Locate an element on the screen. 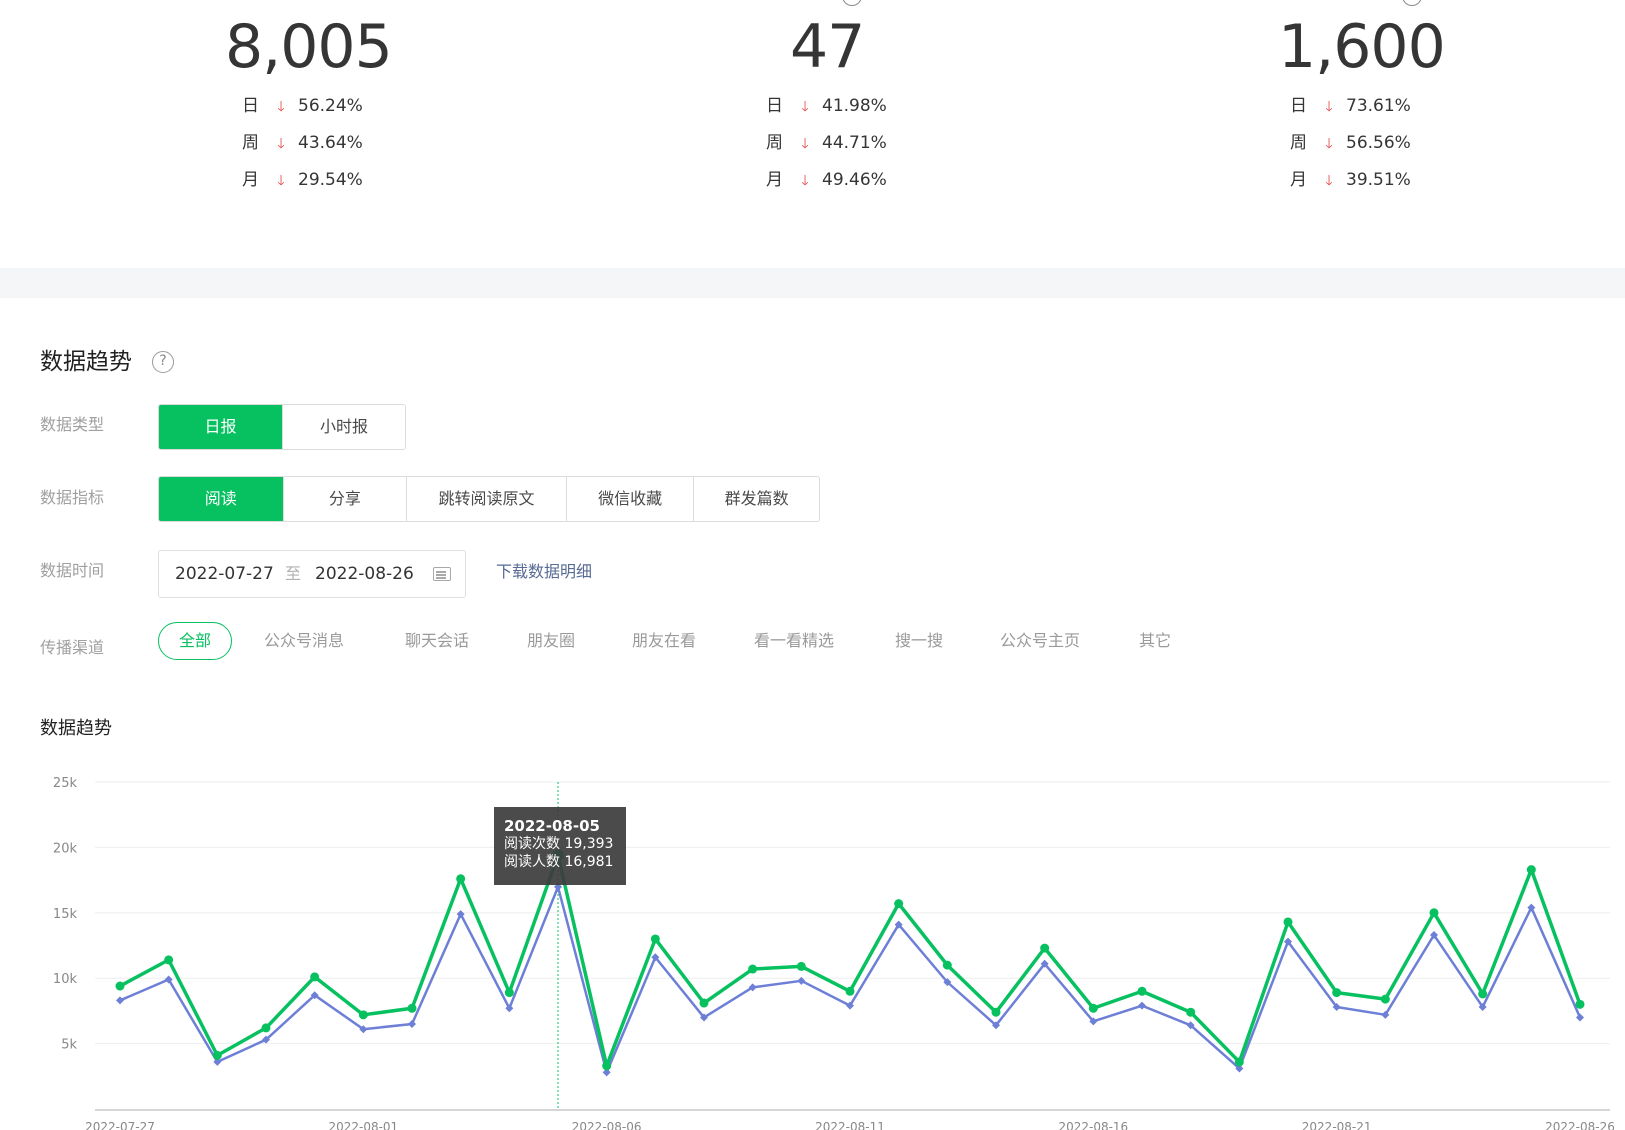 This screenshot has height=1130, width=1625. channel-all: 全部 is located at coordinates (195, 641).